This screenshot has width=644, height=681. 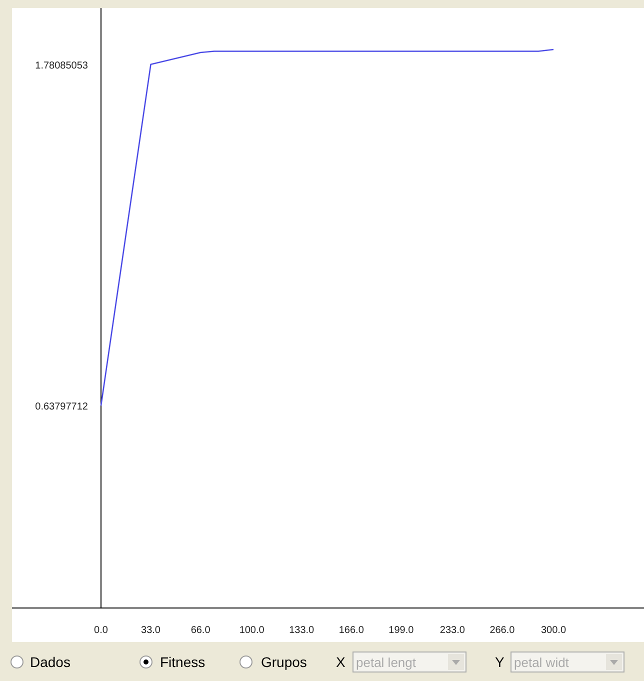 I want to click on x-tick-label: 266.0, so click(x=503, y=630).